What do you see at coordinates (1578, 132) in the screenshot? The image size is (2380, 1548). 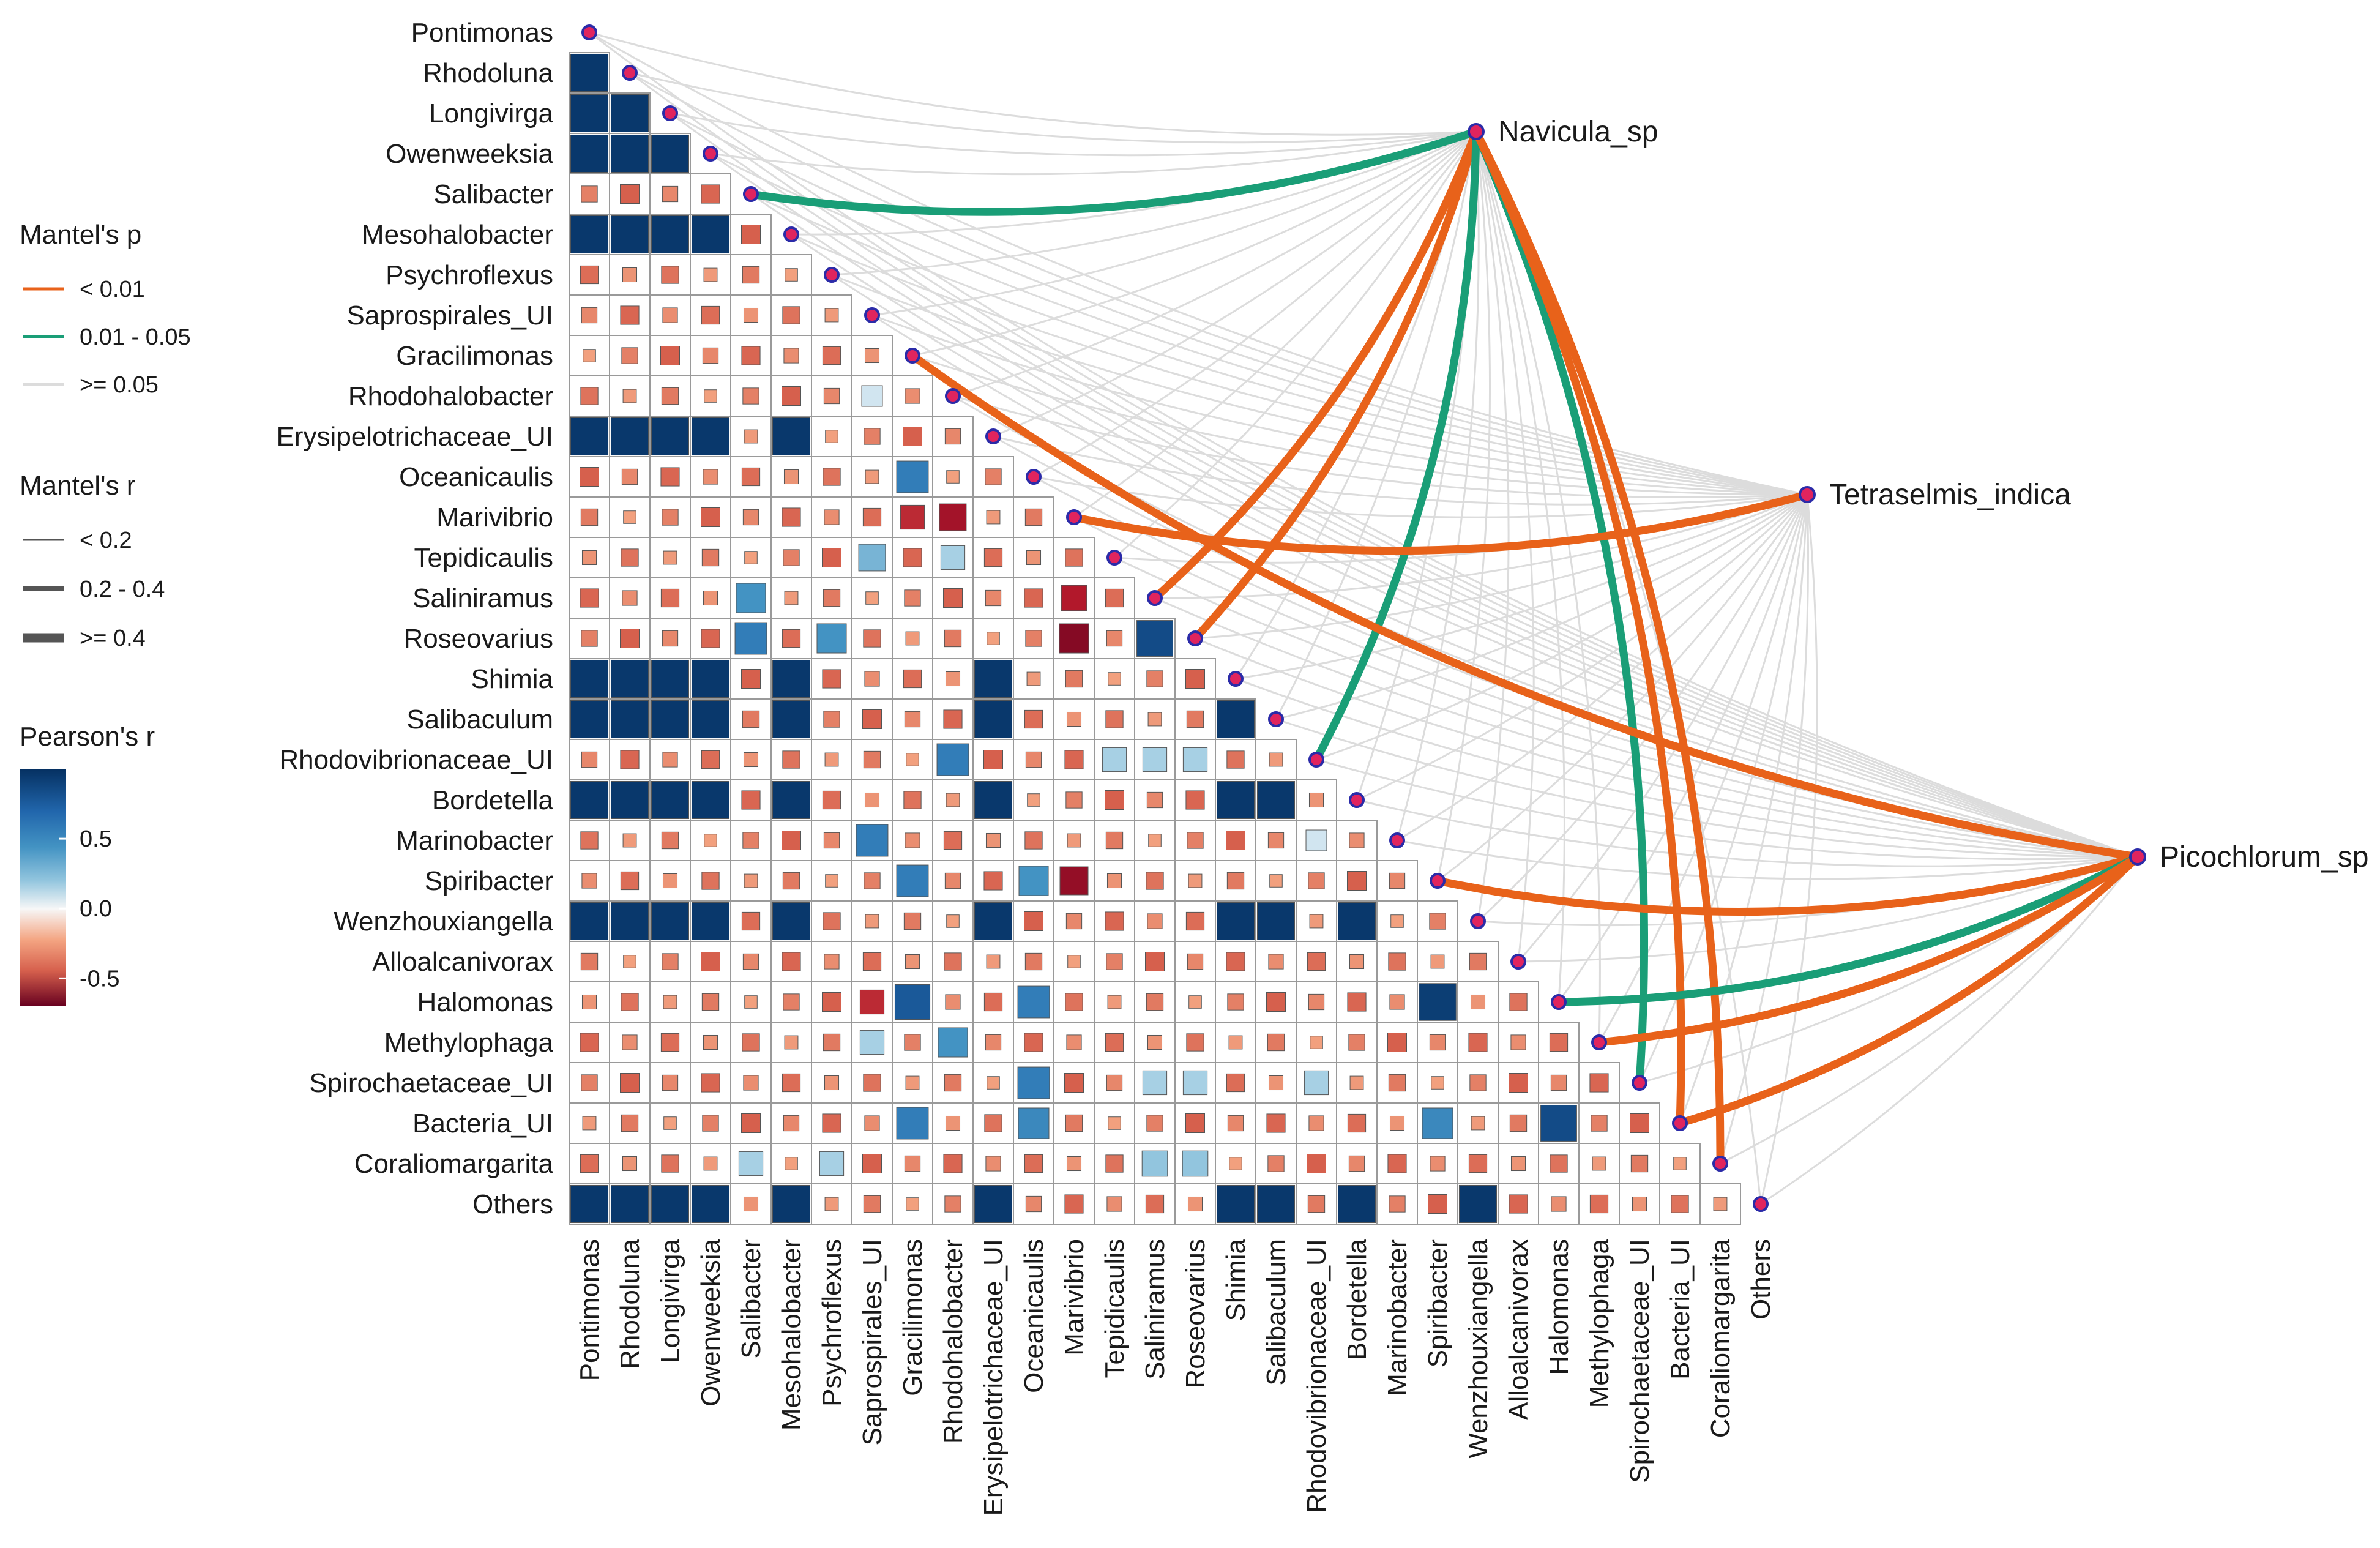 I see `species-label-navicula-sp: Navicula_sp` at bounding box center [1578, 132].